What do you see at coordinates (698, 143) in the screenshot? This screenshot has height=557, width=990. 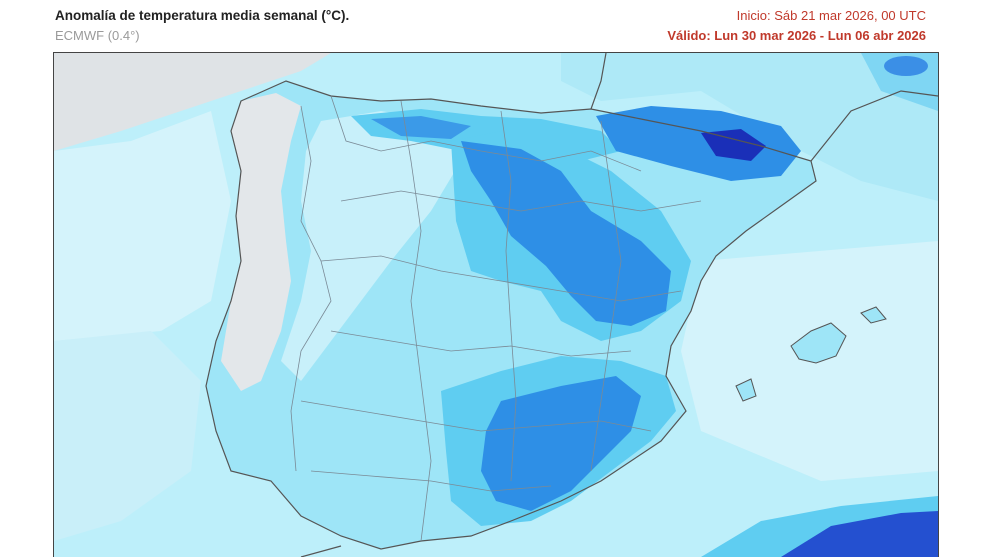 I see `pyrenees-strong-anomaly` at bounding box center [698, 143].